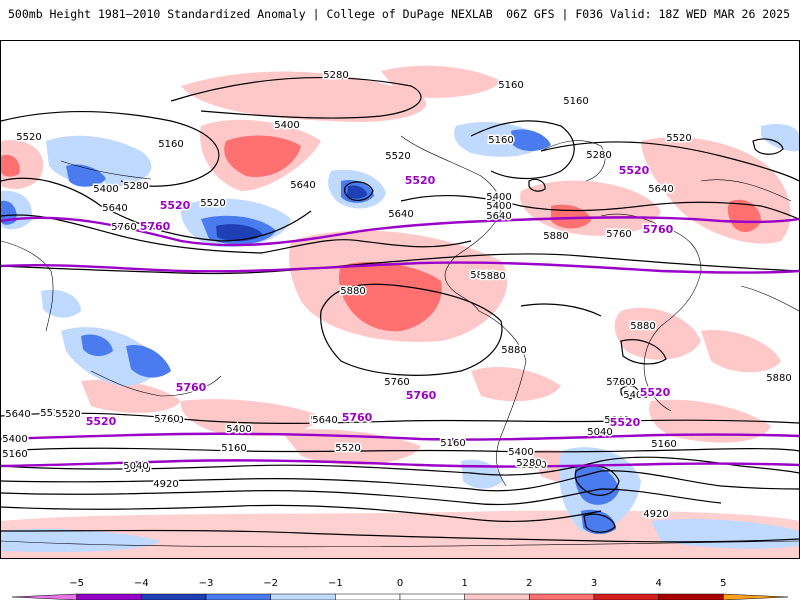 Image resolution: width=800 pixels, height=604 pixels. I want to click on height-contour-label: 5040, so click(599, 432).